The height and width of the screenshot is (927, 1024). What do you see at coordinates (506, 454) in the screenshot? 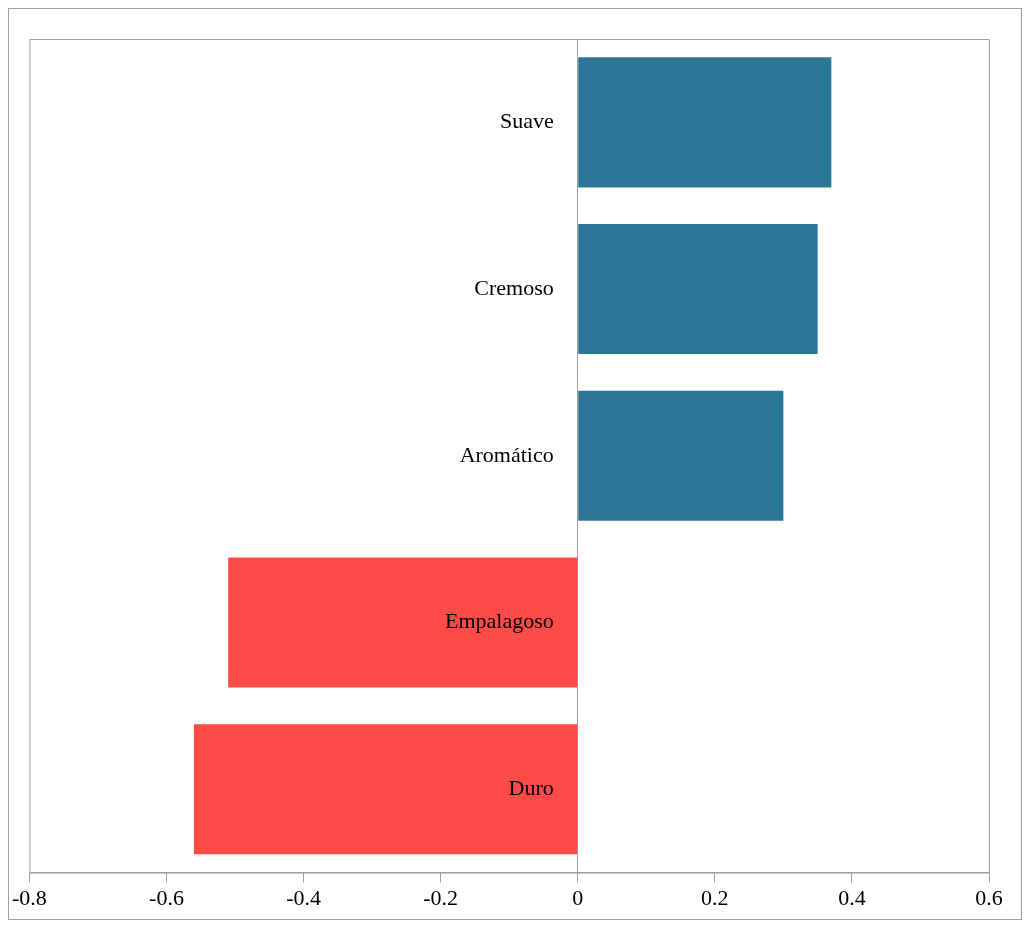
I see `y-tick-label: Aromático` at bounding box center [506, 454].